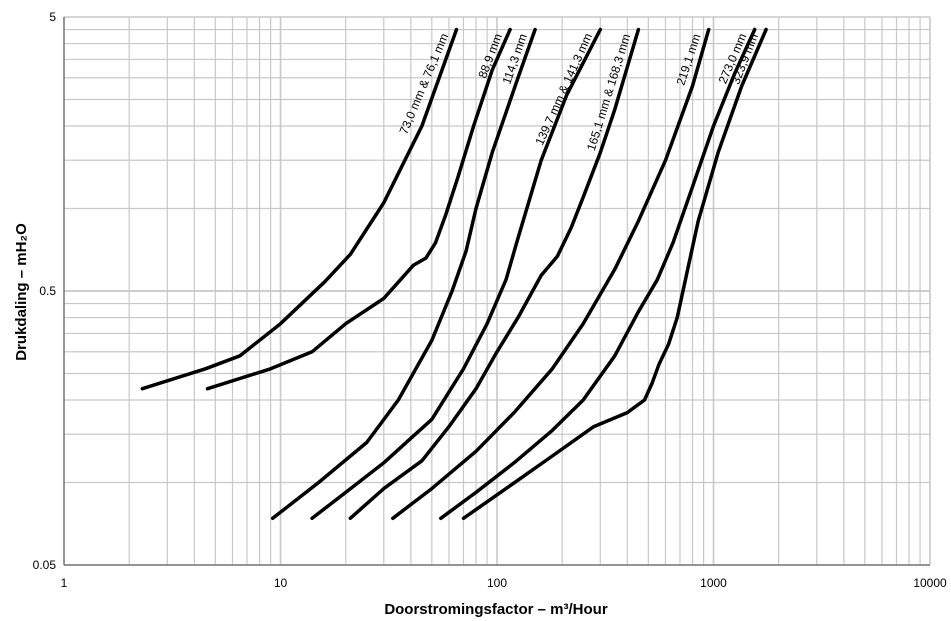 The width and height of the screenshot is (951, 621). Describe the element at coordinates (64, 583) in the screenshot. I see `x-tick-label: 1` at that location.